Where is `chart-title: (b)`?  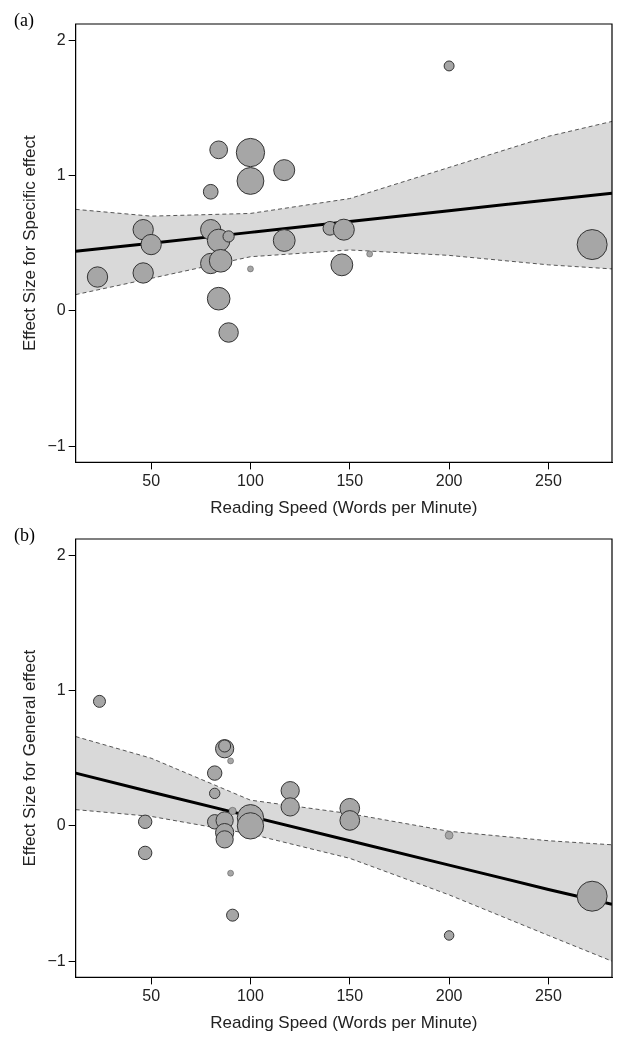 chart-title: (b) is located at coordinates (24, 535).